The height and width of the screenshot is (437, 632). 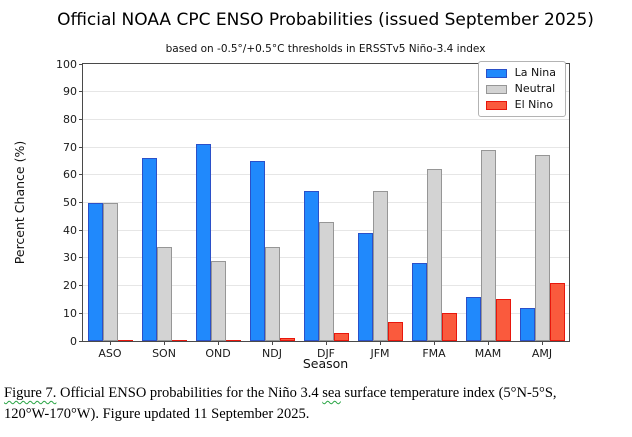 What do you see at coordinates (473, 318) in the screenshot?
I see `bar-la-nina-mam` at bounding box center [473, 318].